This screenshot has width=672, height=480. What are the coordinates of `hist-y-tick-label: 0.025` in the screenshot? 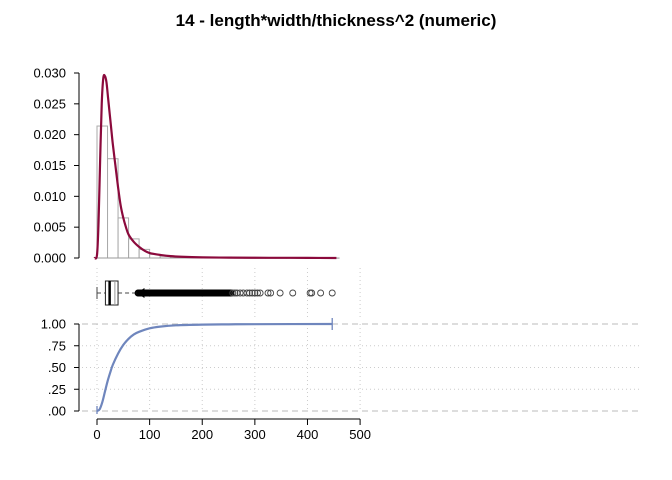 It's located at (49, 103).